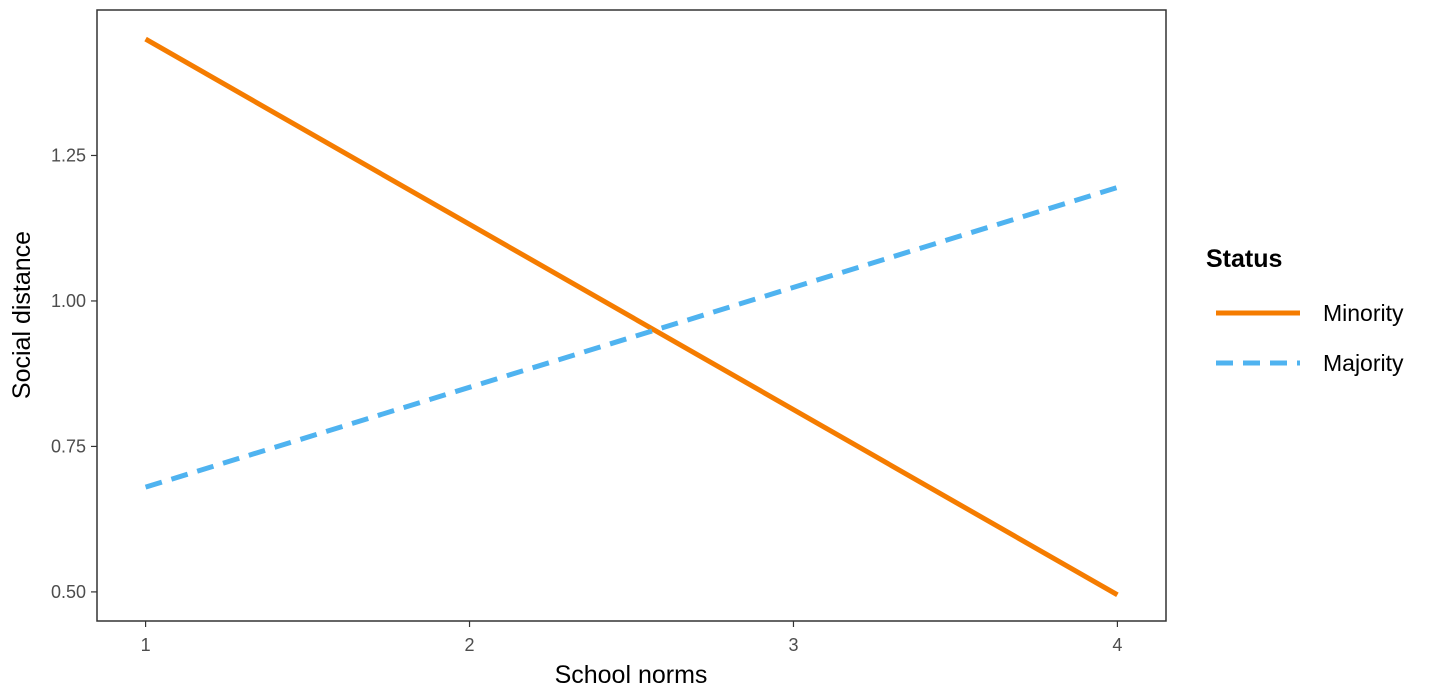 The image size is (1435, 685). I want to click on y-axis-tick-label: 0.75, so click(68, 446).